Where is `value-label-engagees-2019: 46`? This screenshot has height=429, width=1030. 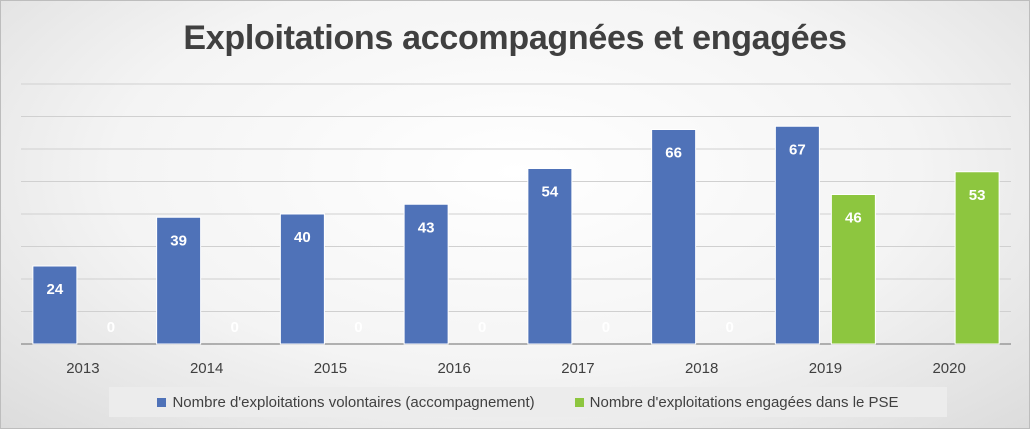
value-label-engagees-2019: 46 is located at coordinates (853, 218).